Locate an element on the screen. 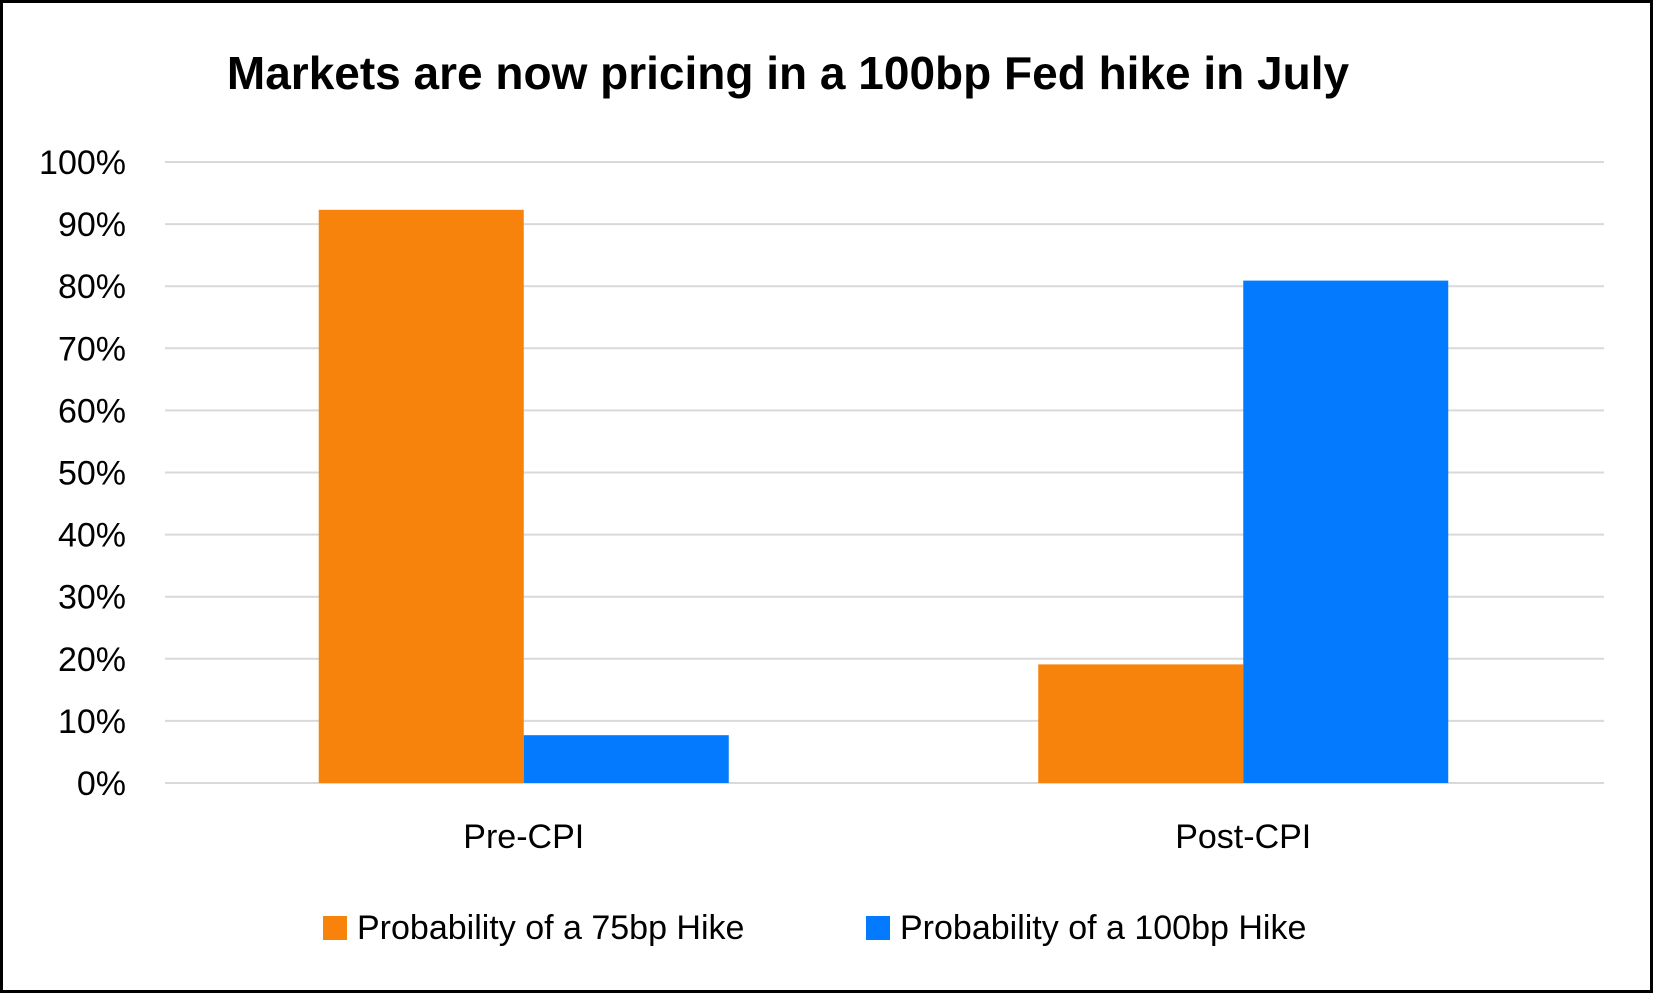  bar-75bp-post-cpi is located at coordinates (1141, 723).